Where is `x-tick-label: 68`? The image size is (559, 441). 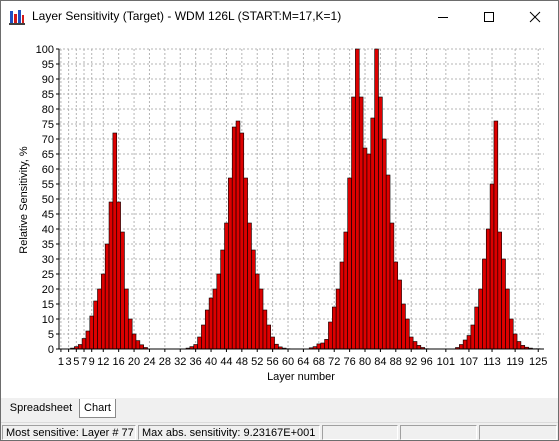
x-tick-label: 68 is located at coordinates (319, 362).